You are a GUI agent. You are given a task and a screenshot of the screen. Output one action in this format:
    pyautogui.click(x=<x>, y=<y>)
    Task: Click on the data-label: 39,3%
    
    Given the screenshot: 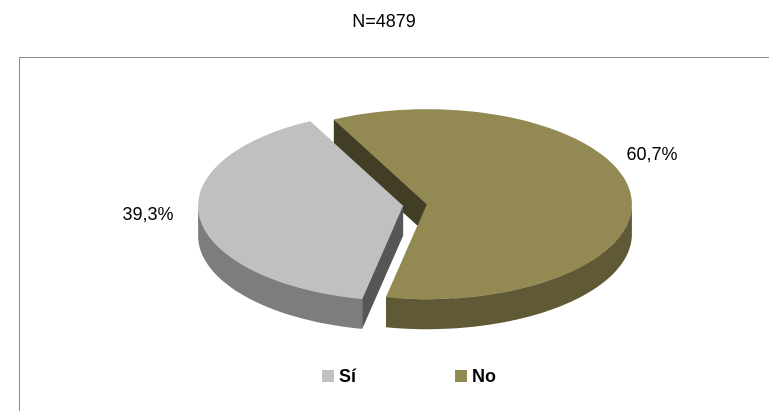 What is the action you would take?
    pyautogui.click(x=147, y=214)
    